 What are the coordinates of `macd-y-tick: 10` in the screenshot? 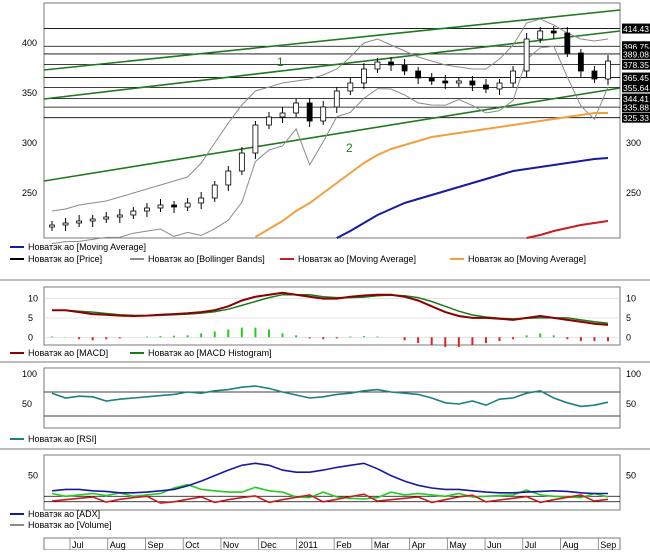 It's located at (33, 299).